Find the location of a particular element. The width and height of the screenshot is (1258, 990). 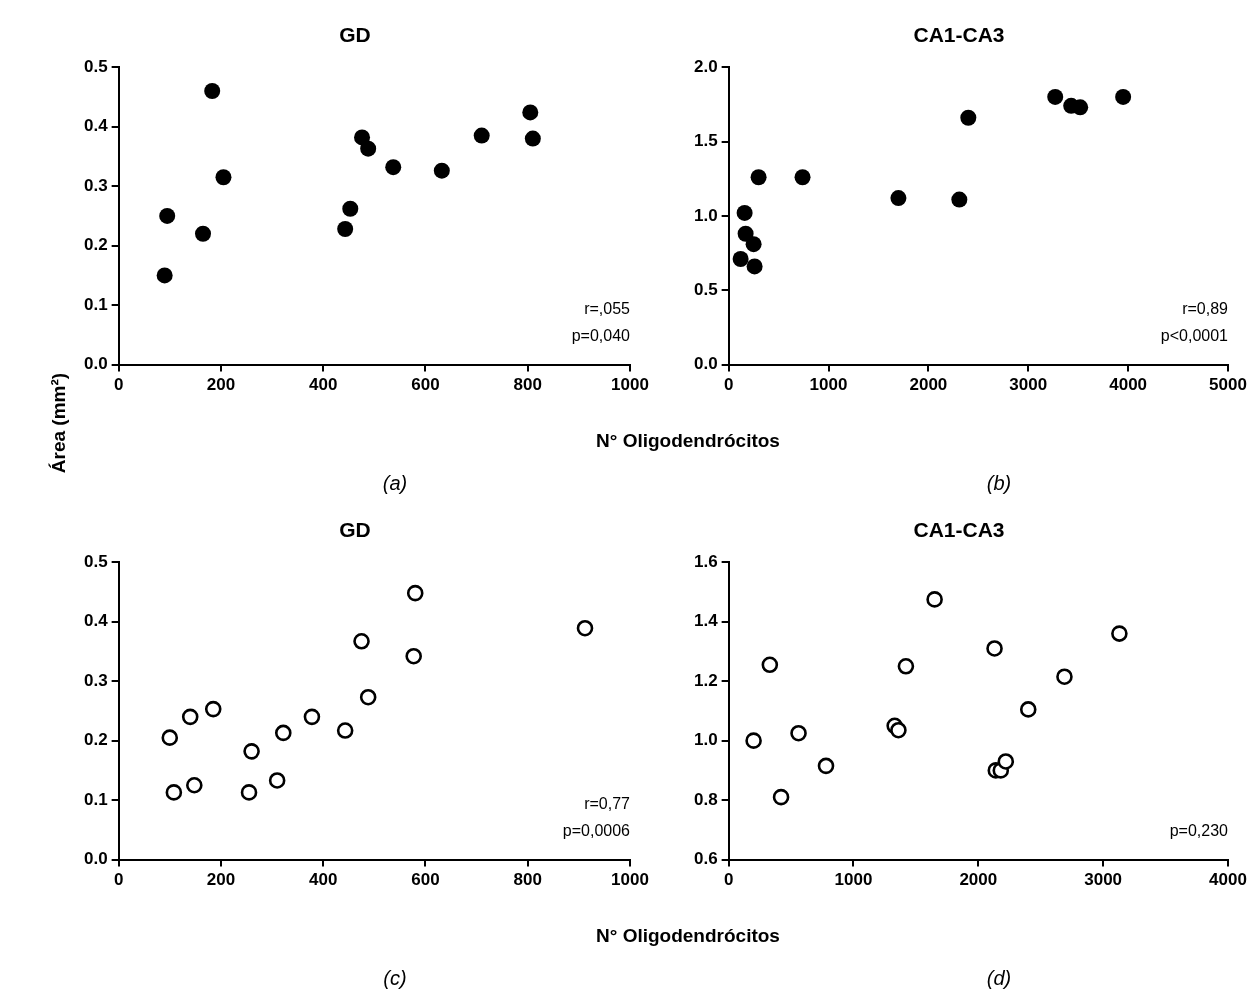

annotation: p<0,0001 is located at coordinates (1194, 335).